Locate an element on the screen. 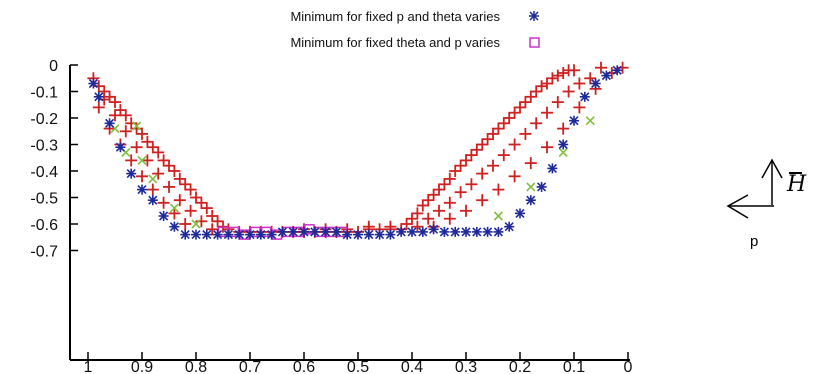  p-axis-label: p is located at coordinates (754, 241).